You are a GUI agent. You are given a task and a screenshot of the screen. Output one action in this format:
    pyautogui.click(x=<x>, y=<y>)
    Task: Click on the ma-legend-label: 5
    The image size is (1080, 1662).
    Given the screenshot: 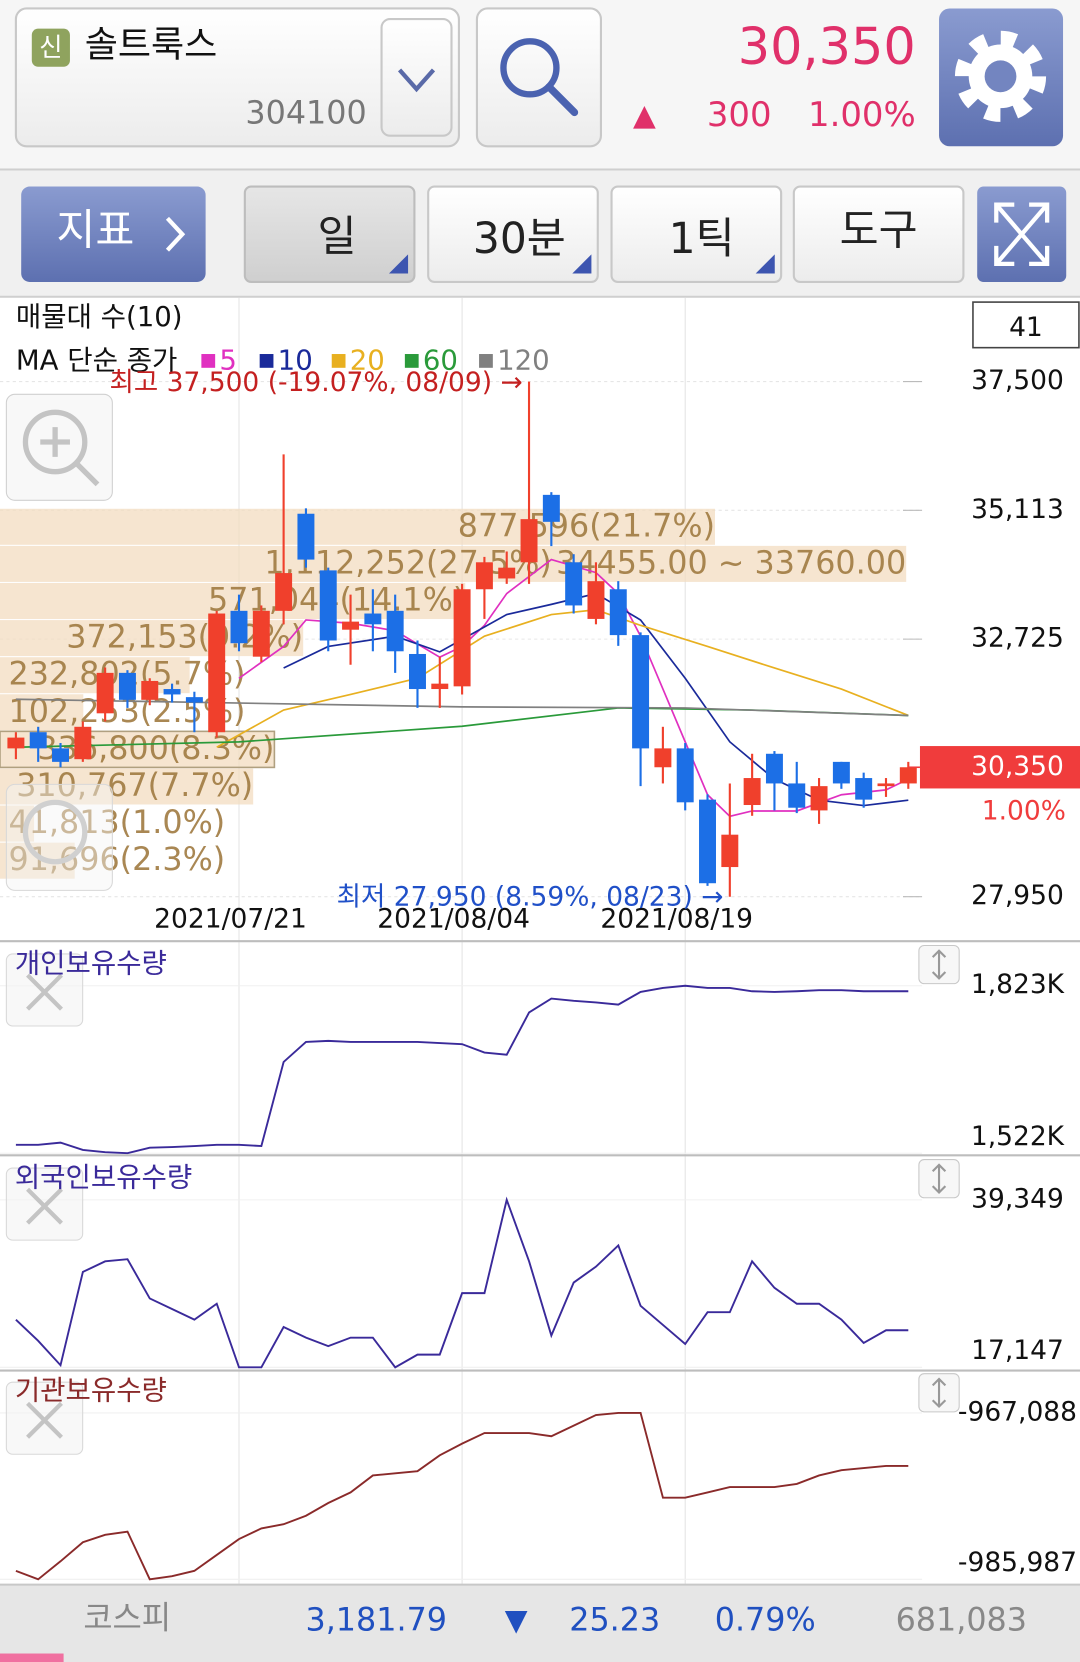 What is the action you would take?
    pyautogui.click(x=228, y=360)
    